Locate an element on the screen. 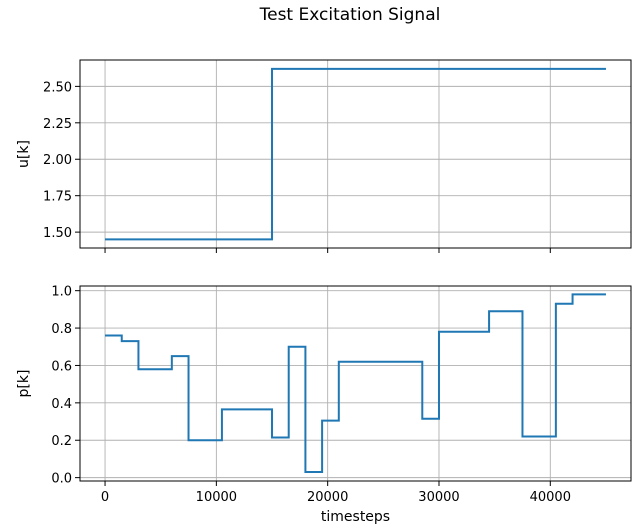 This screenshot has height=529, width=632. x-tick-label: 10000 is located at coordinates (216, 497).